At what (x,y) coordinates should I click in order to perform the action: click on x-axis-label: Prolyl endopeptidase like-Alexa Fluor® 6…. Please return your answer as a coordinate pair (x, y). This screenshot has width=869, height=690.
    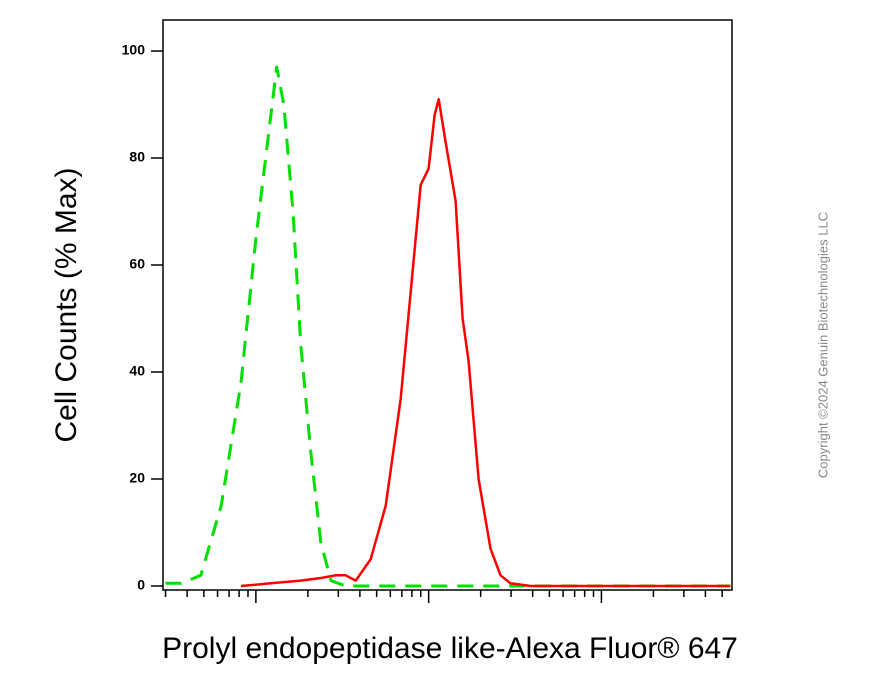
    Looking at the image, I should click on (450, 648).